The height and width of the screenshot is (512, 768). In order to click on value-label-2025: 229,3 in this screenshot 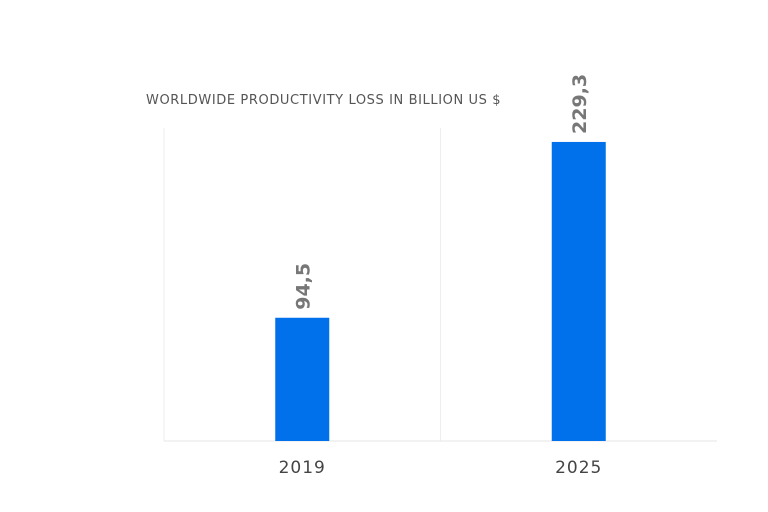, I will do `click(580, 104)`.